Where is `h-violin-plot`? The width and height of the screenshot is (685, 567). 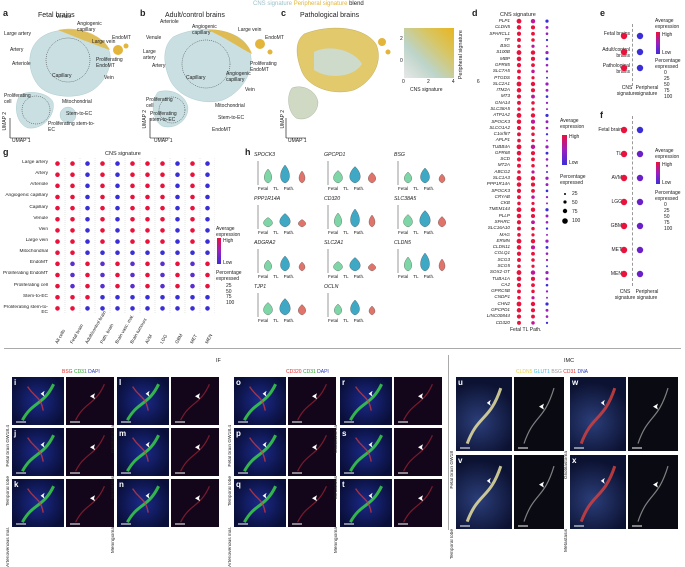 h-violin-plot is located at coordinates (421, 217).